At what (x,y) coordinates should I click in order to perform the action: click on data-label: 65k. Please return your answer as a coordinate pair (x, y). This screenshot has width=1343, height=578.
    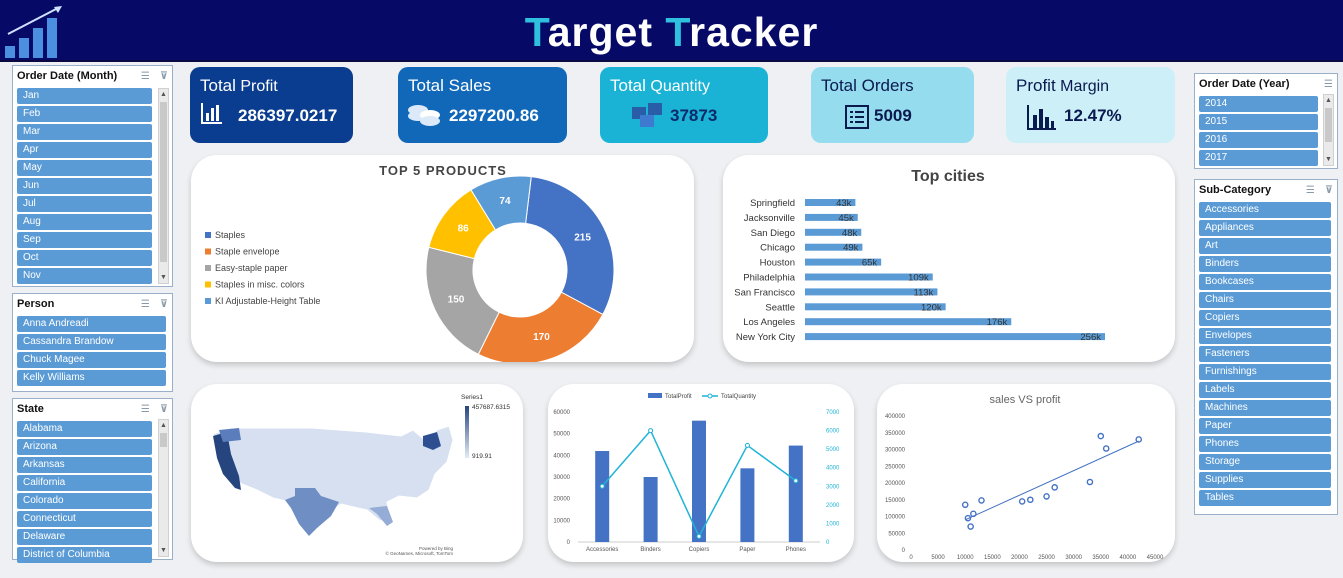
    Looking at the image, I should click on (870, 263).